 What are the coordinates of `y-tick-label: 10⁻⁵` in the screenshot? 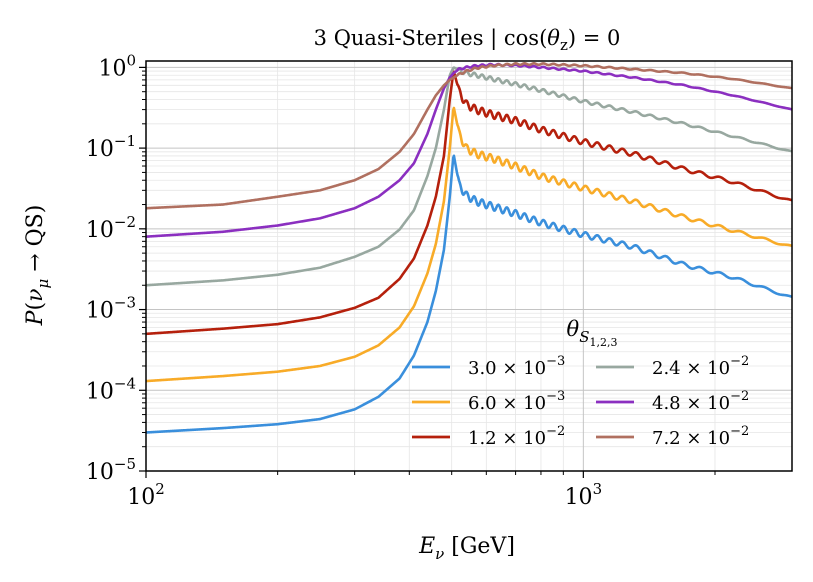 It's located at (111, 470).